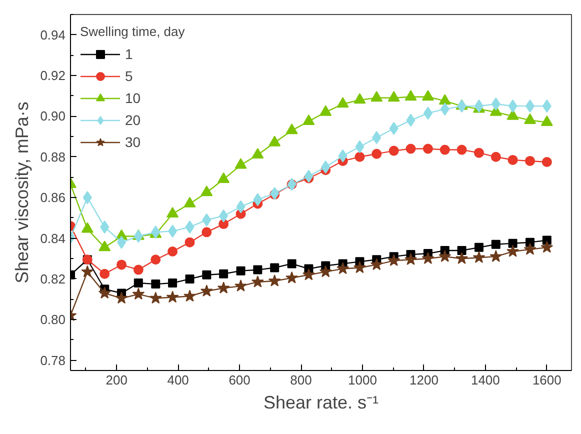  Describe the element at coordinates (362, 380) in the screenshot. I see `x-tick-label: 1000` at that location.